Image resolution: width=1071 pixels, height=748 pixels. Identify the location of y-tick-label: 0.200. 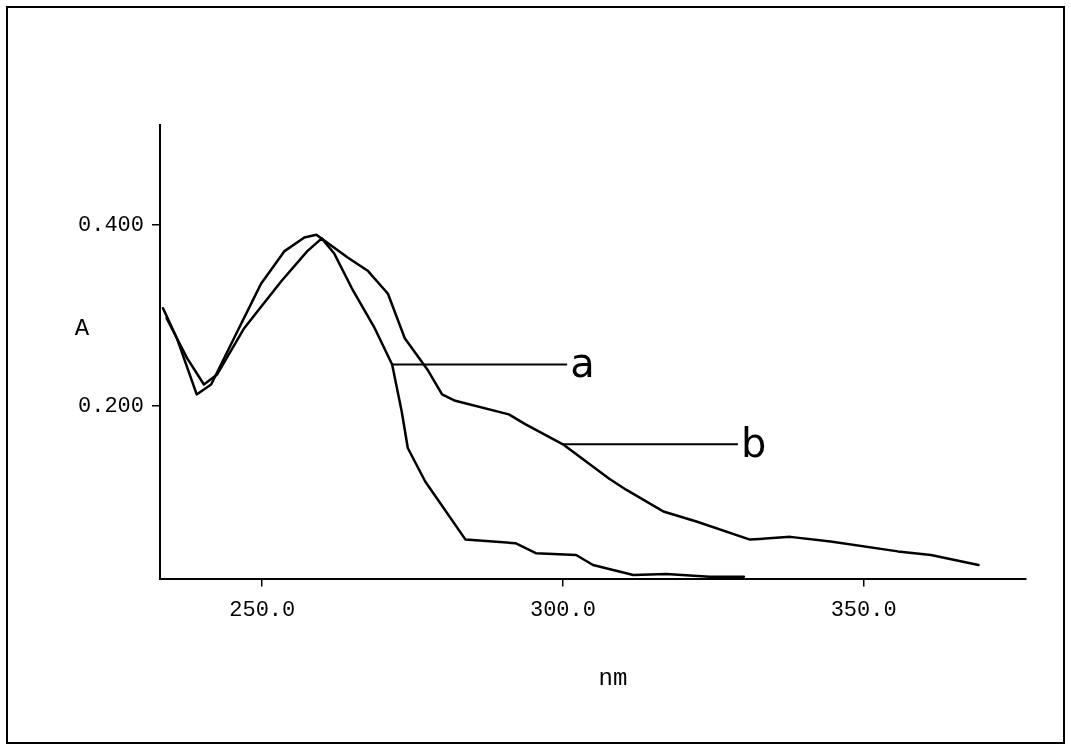
(111, 407).